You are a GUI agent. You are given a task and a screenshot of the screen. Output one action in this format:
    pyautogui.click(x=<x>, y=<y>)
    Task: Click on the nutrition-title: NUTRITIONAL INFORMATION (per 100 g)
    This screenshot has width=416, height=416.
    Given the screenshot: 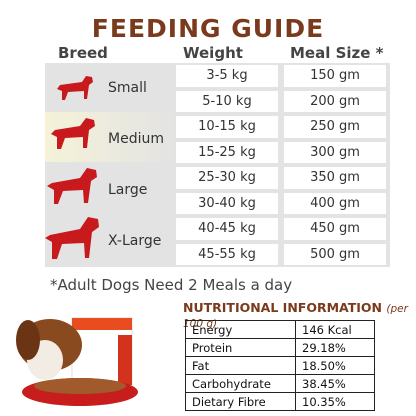 What is the action you would take?
    pyautogui.click(x=299, y=315)
    